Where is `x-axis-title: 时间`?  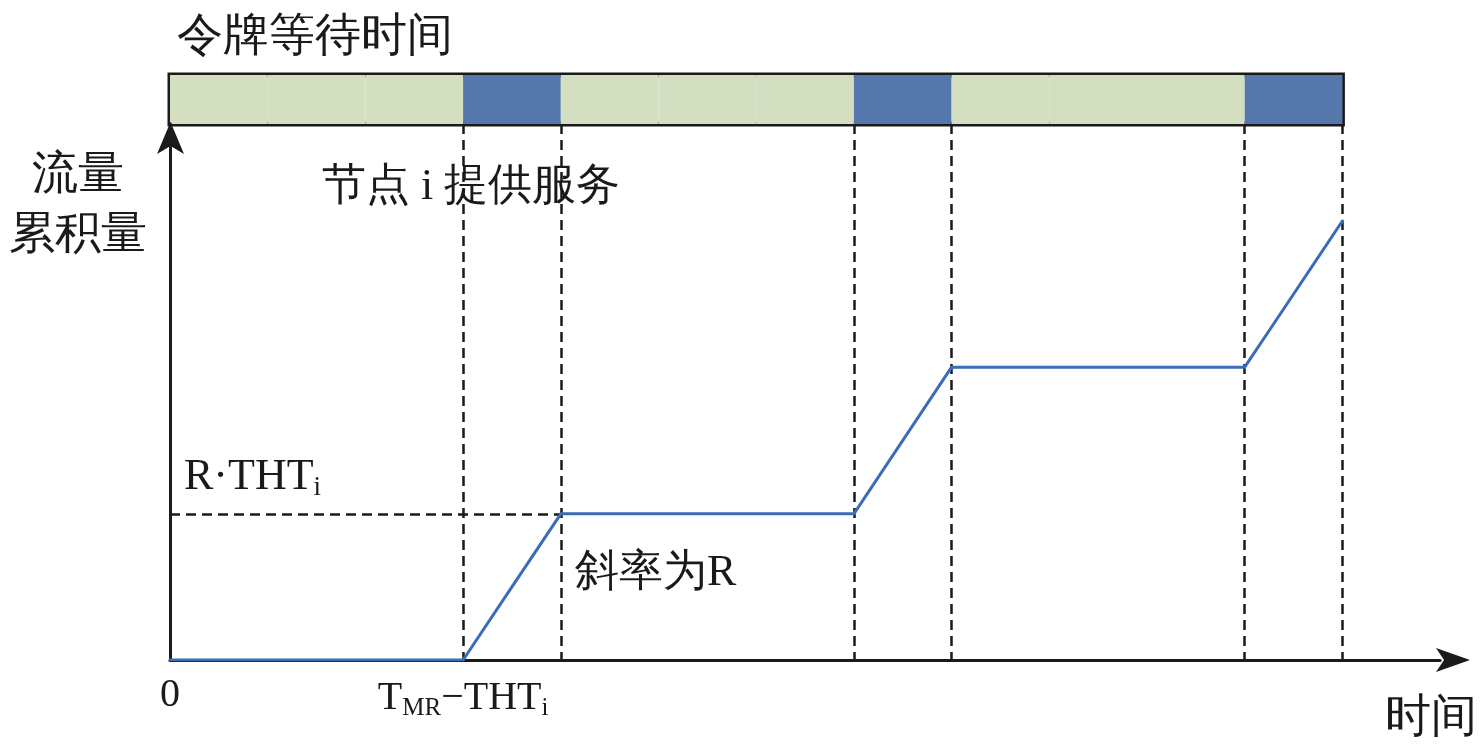 x-axis-title: 时间 is located at coordinates (1431, 715).